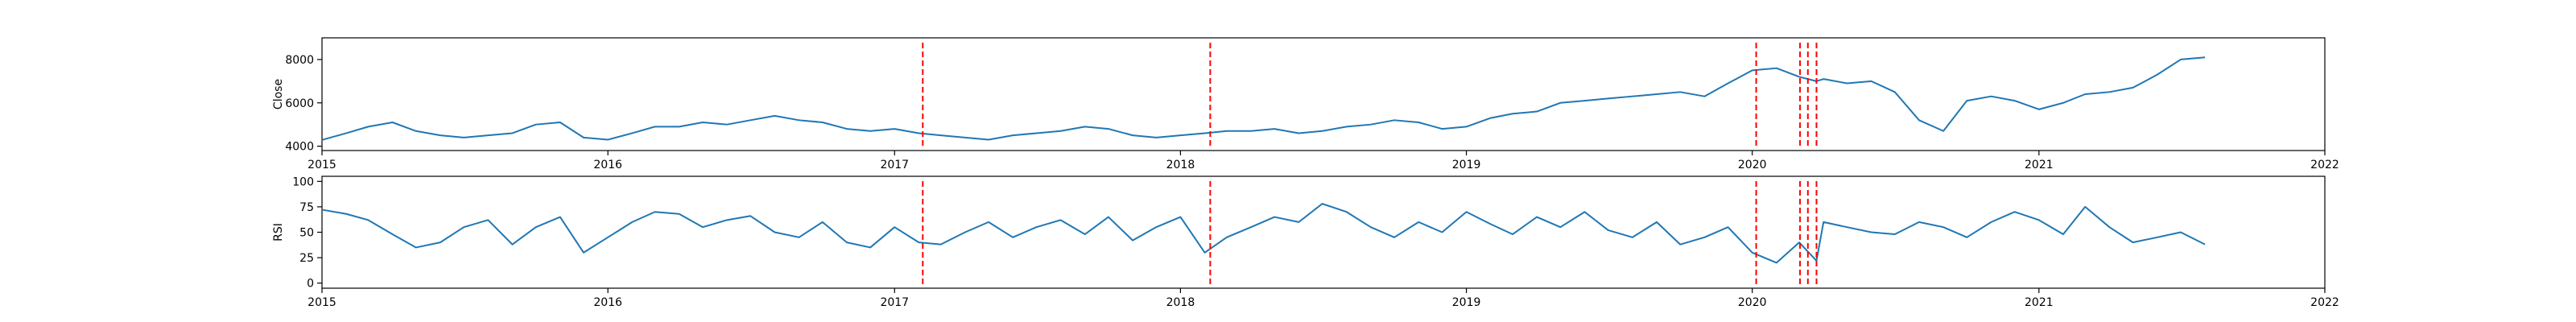 Image resolution: width=2576 pixels, height=322 pixels. What do you see at coordinates (299, 60) in the screenshot?
I see `y-tick-label: 8000` at bounding box center [299, 60].